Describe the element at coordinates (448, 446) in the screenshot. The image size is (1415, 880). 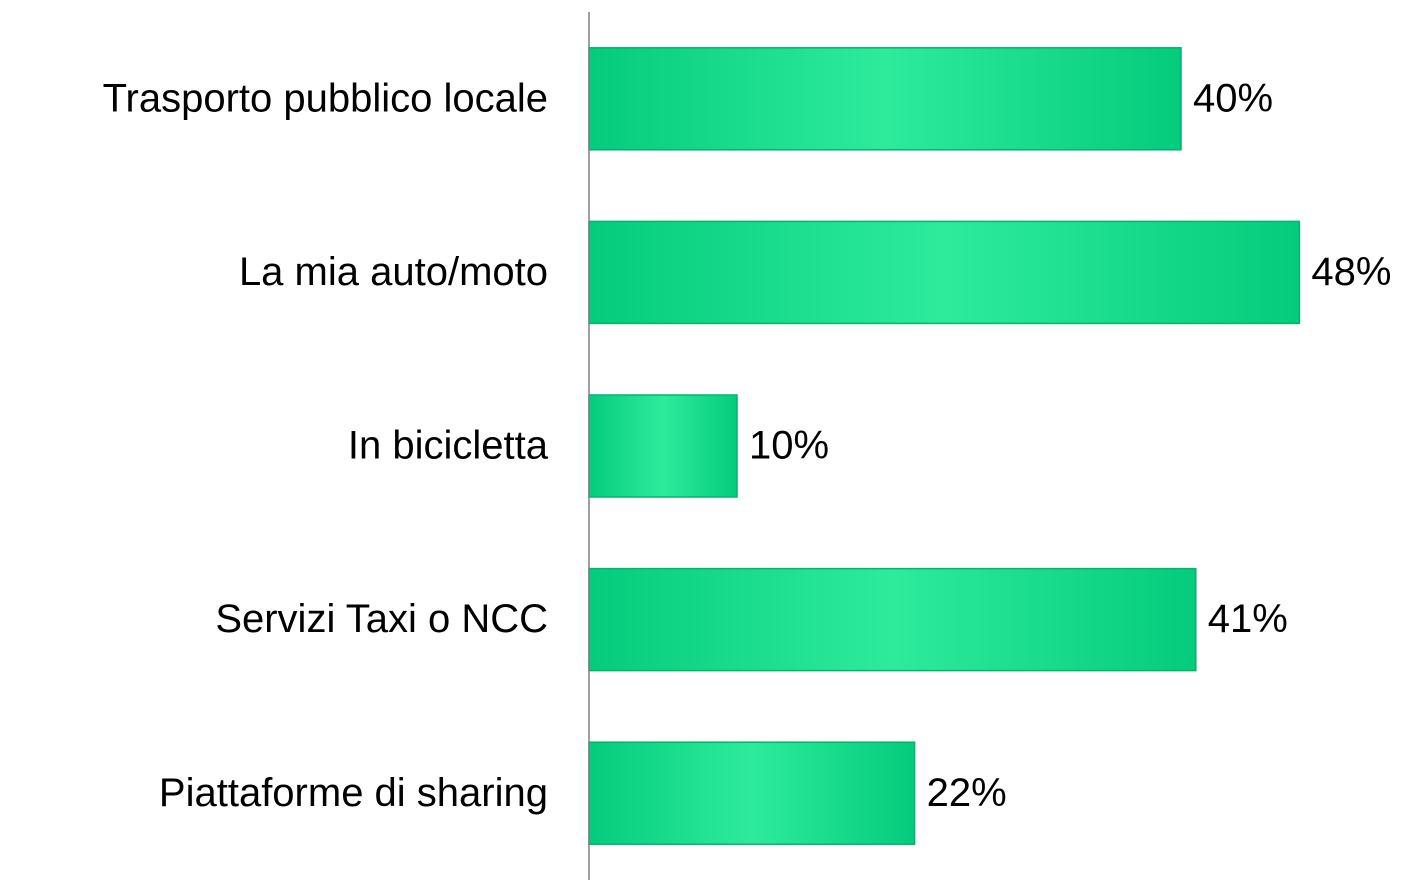
I see `y-tick-label: In bicicletta` at that location.